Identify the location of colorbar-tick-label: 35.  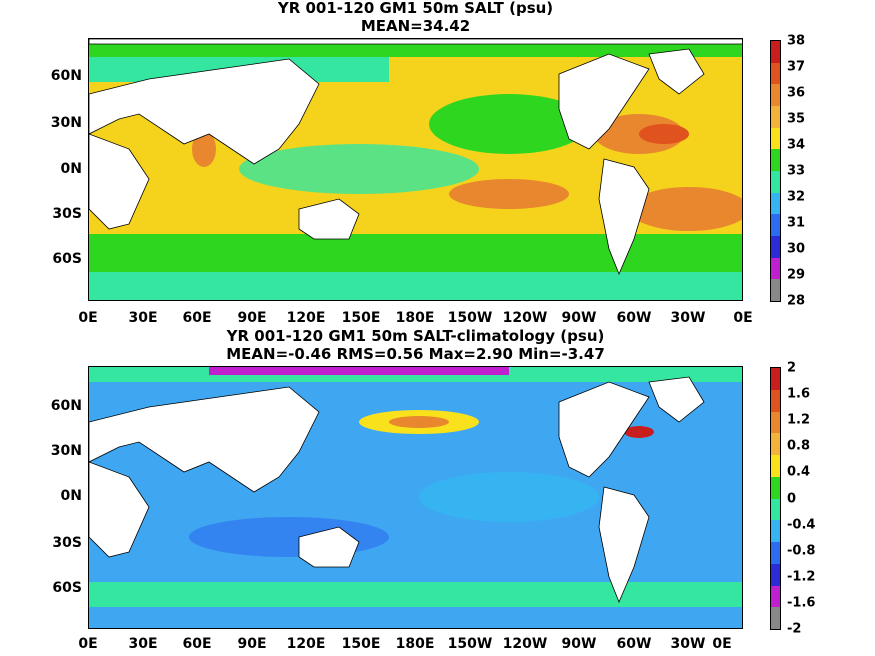
(796, 119).